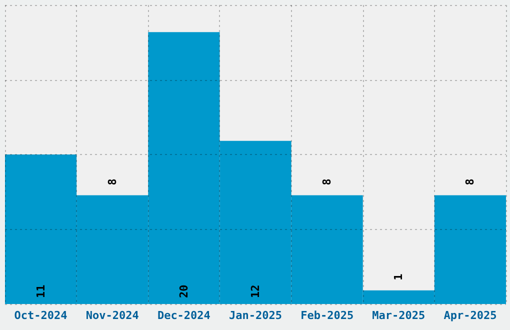 The height and width of the screenshot is (330, 510). What do you see at coordinates (183, 291) in the screenshot?
I see `data-label: 20` at bounding box center [183, 291].